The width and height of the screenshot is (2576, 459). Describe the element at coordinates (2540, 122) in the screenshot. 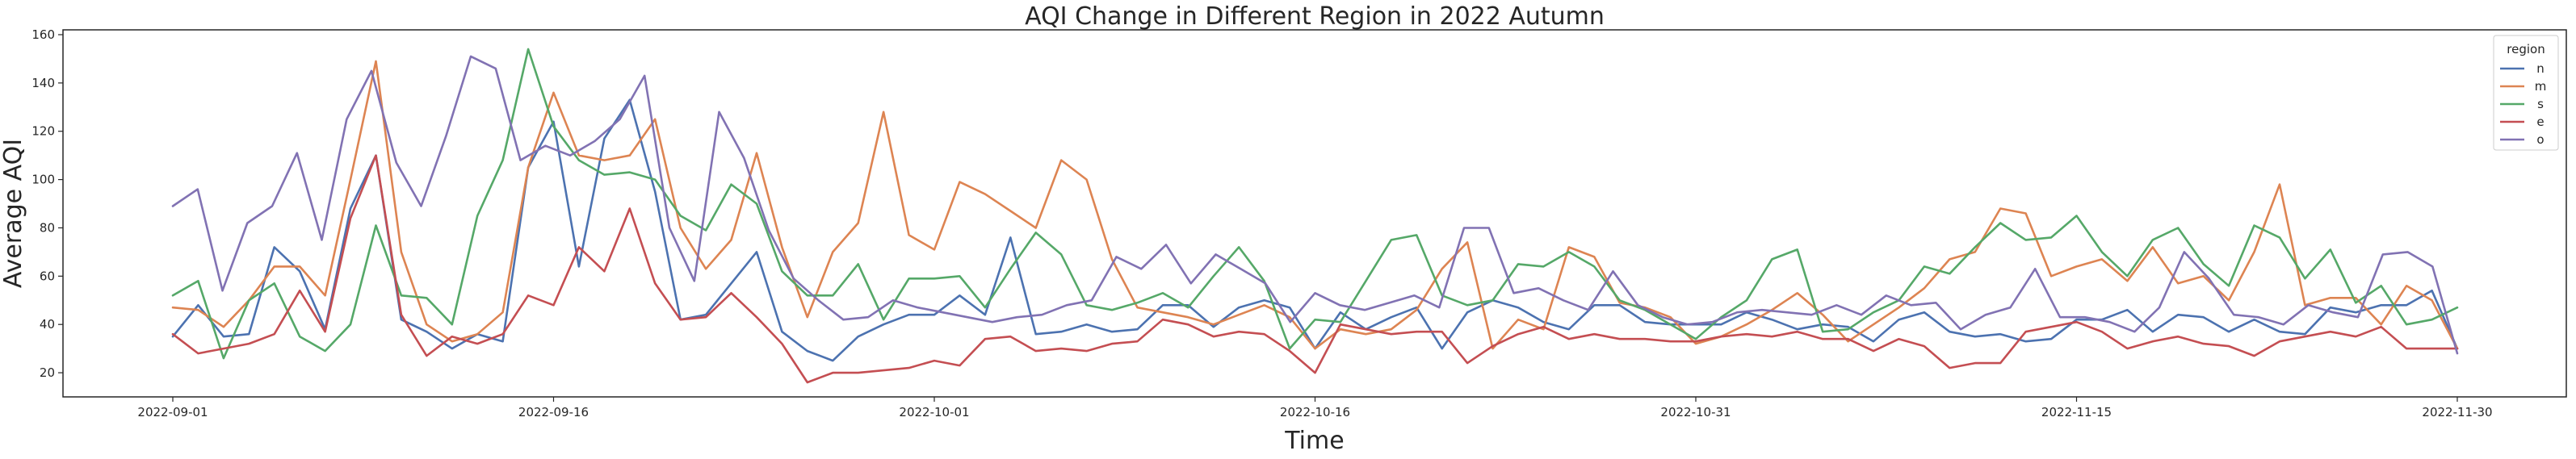

I see `legend-label-e: e` at that location.